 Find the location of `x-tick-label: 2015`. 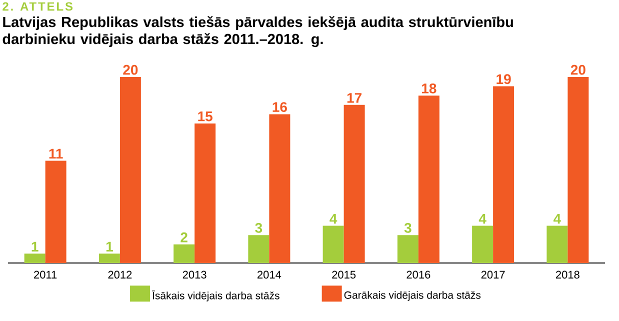

x-tick-label: 2015 is located at coordinates (344, 274).